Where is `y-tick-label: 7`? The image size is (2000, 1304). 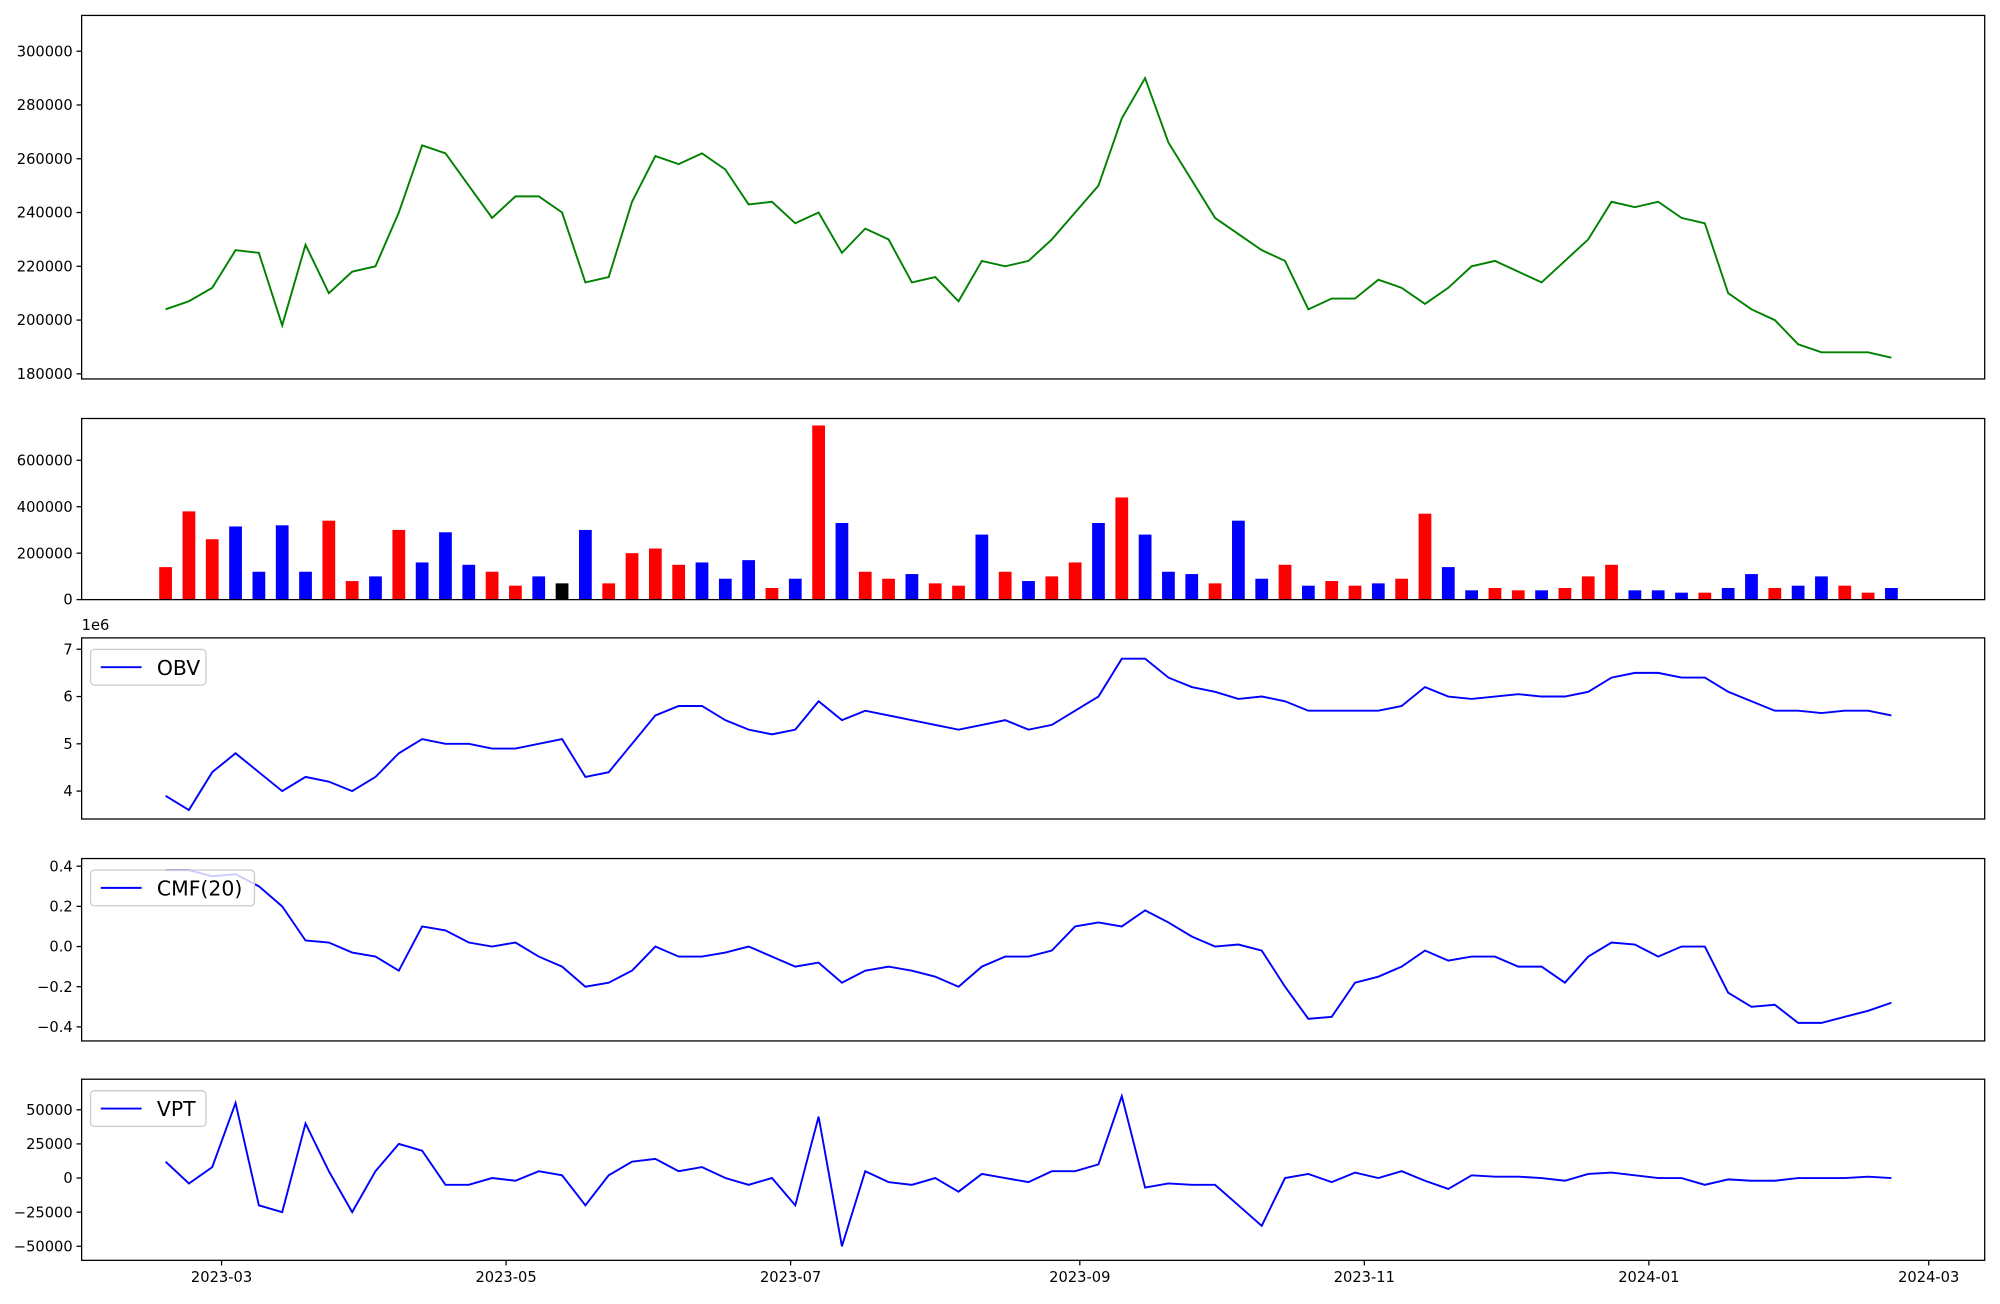 y-tick-label: 7 is located at coordinates (67, 649).